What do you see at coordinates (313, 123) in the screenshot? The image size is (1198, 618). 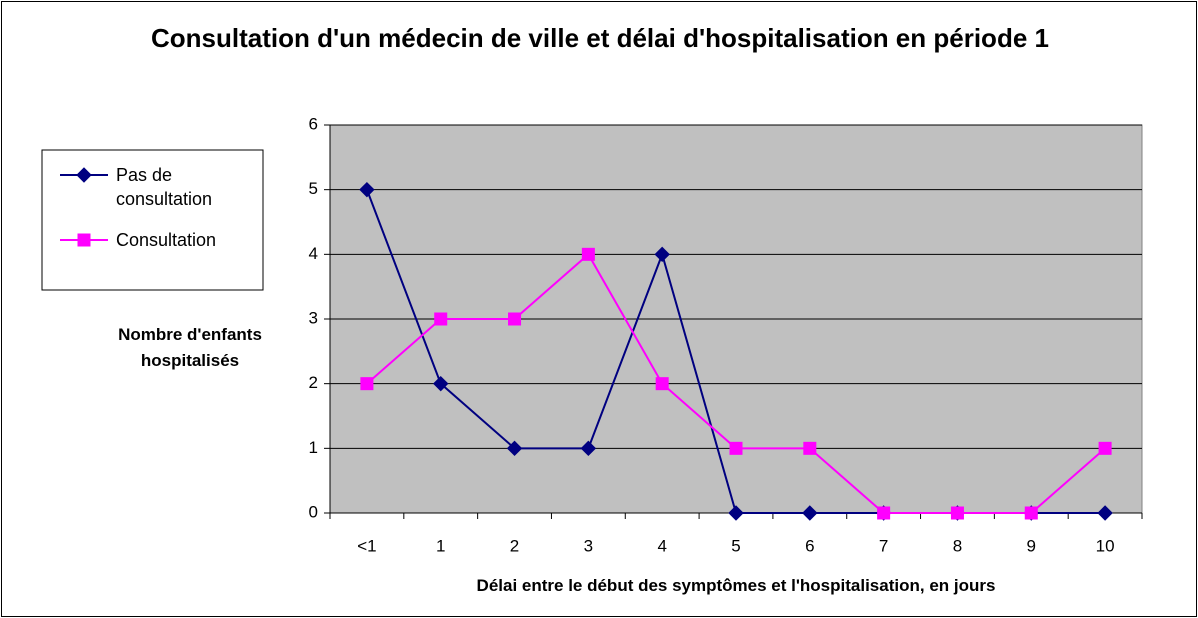 I see `y-tick-label: 6` at bounding box center [313, 123].